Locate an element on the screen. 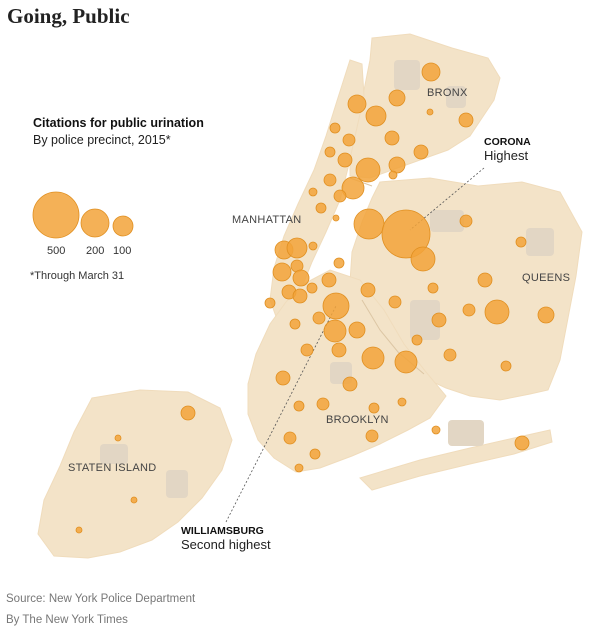 The width and height of the screenshot is (592, 632). legend-value-500: 500 is located at coordinates (56, 251).